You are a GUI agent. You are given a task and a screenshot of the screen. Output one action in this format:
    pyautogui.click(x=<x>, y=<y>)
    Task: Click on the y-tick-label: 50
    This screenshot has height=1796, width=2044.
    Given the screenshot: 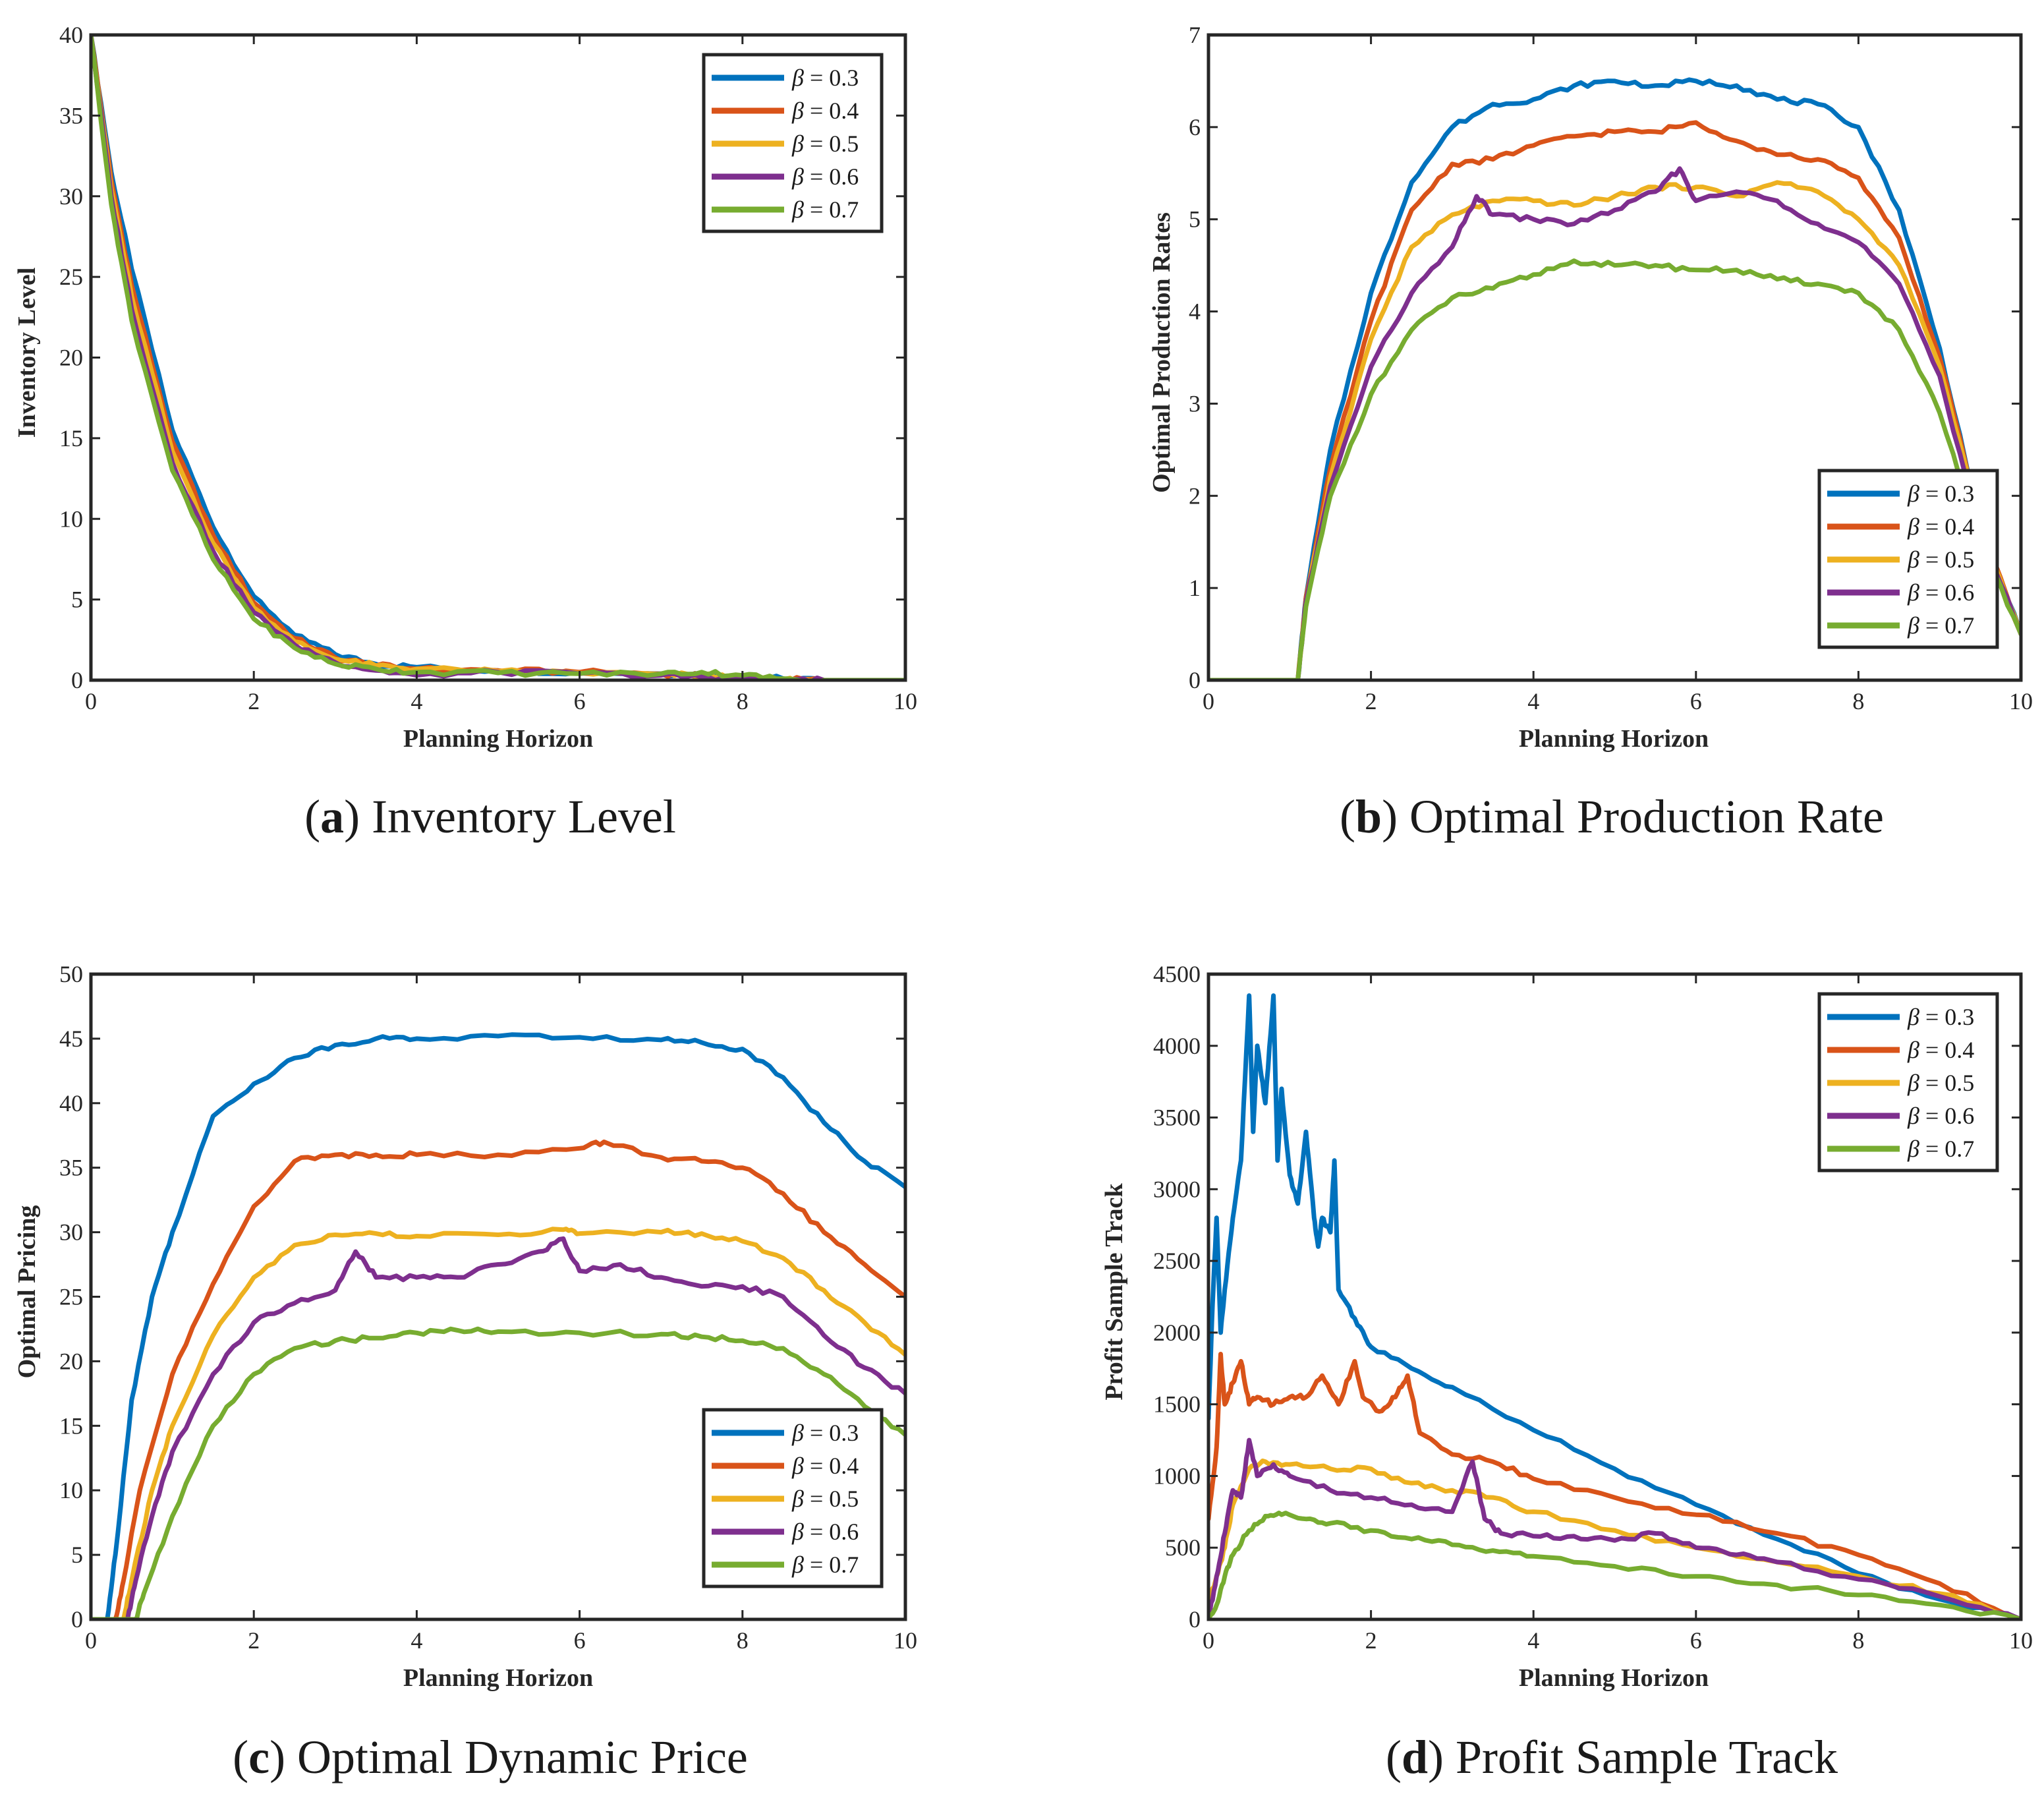 What is the action you would take?
    pyautogui.click(x=71, y=974)
    